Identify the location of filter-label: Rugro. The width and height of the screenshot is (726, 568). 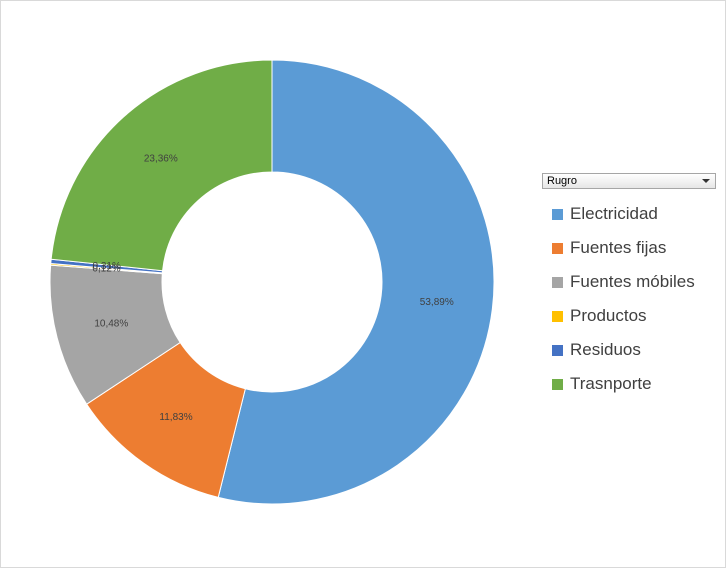
(562, 181).